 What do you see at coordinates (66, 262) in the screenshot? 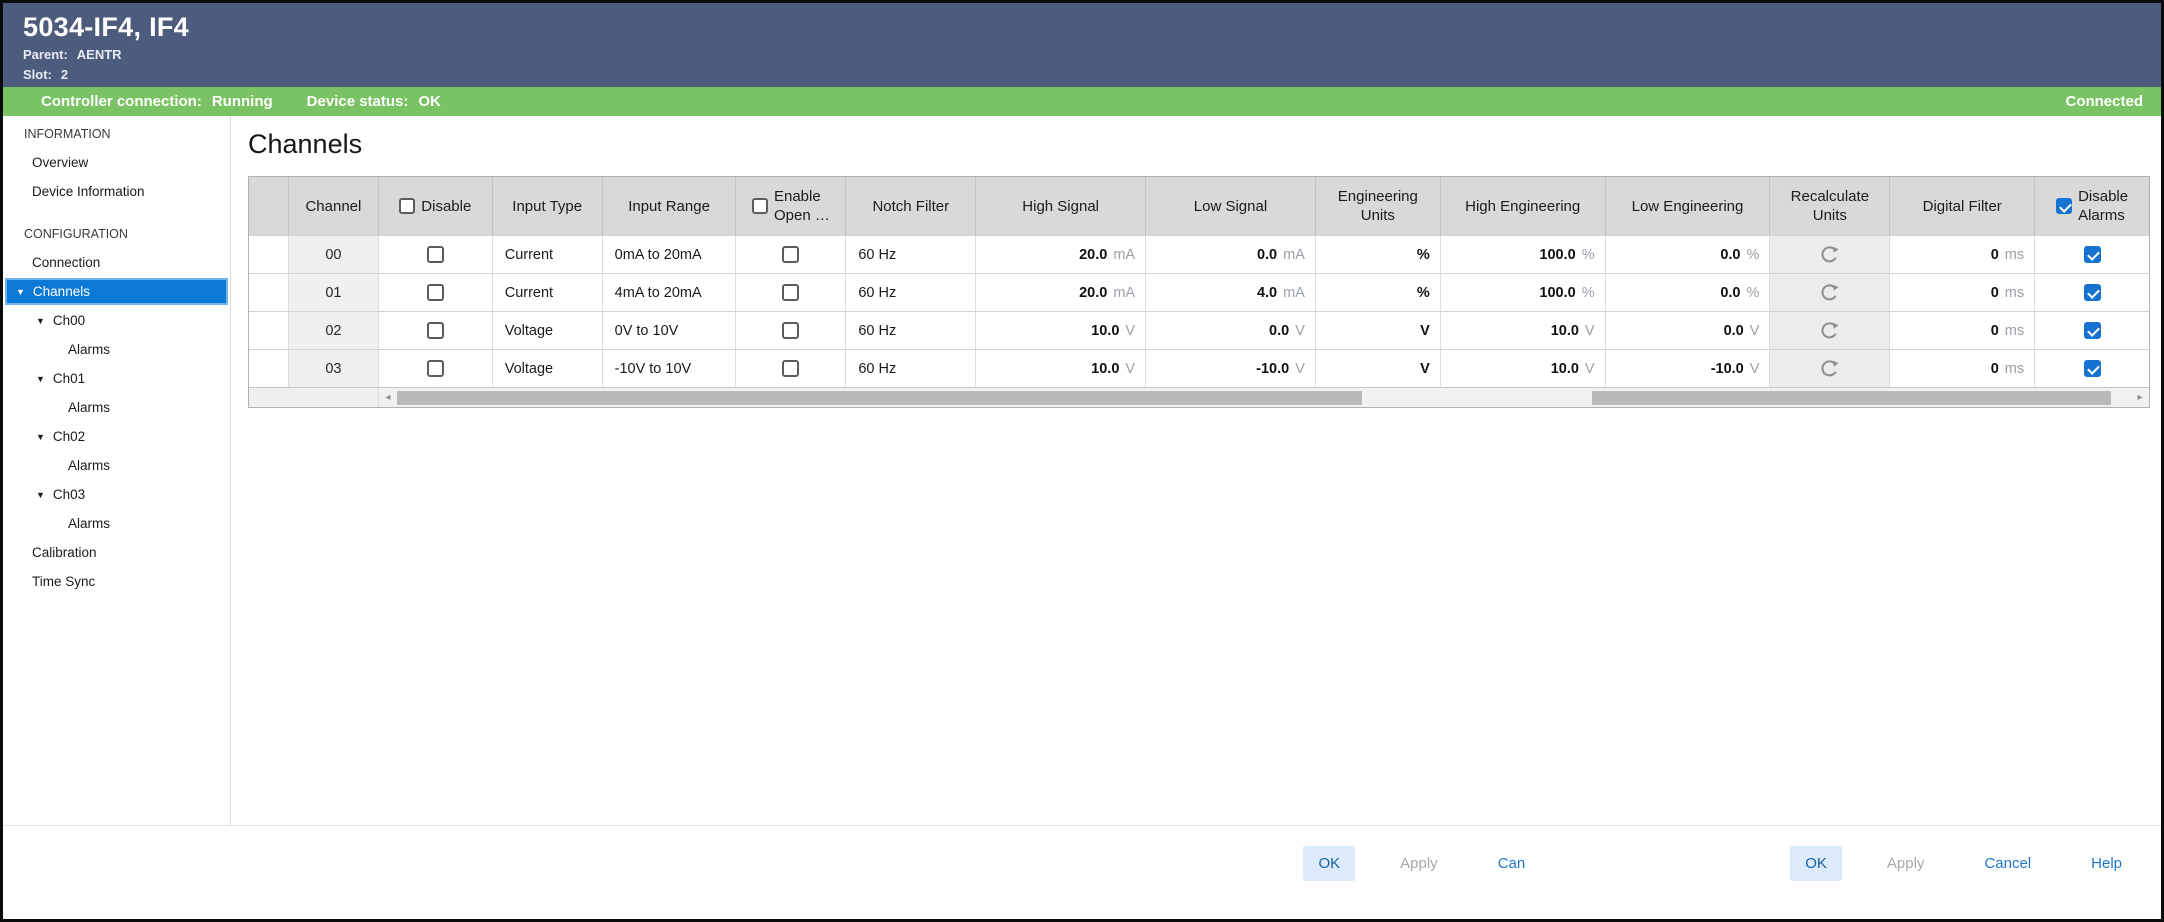
I see `sidebar-item-connection: Connection` at bounding box center [66, 262].